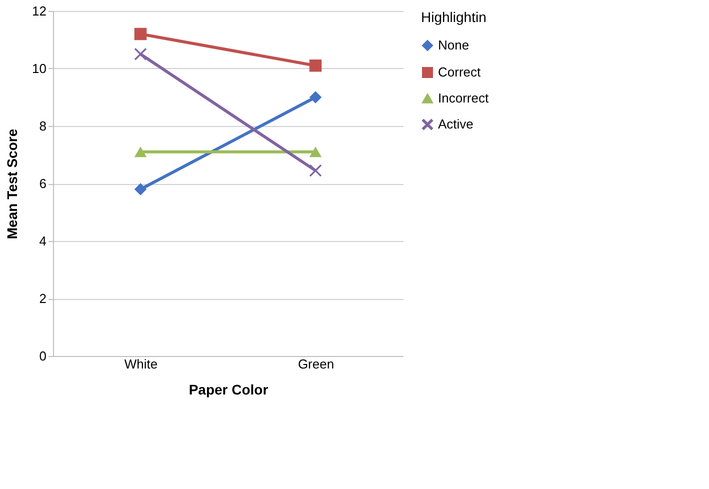 This screenshot has height=489, width=709. What do you see at coordinates (454, 45) in the screenshot?
I see `legend-label: None` at bounding box center [454, 45].